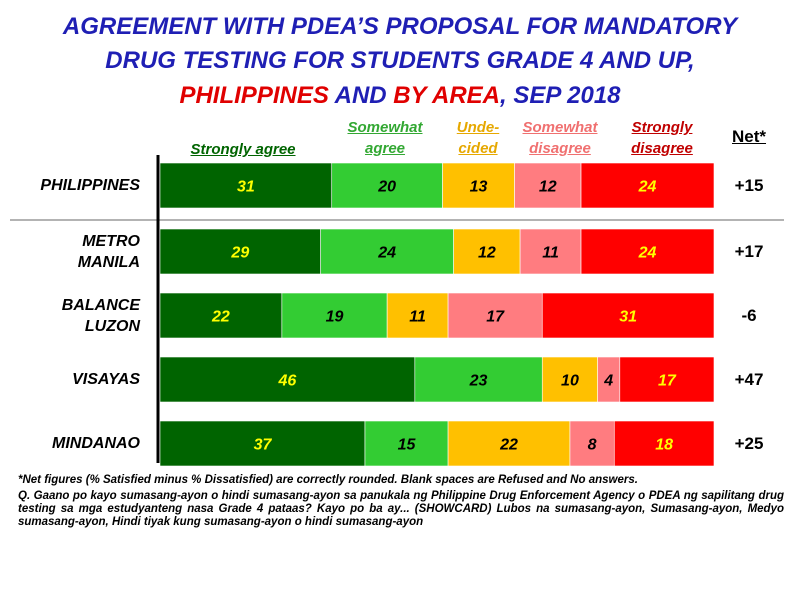  I want to click on bar-metro-manila-somewhat-disagree, so click(550, 251).